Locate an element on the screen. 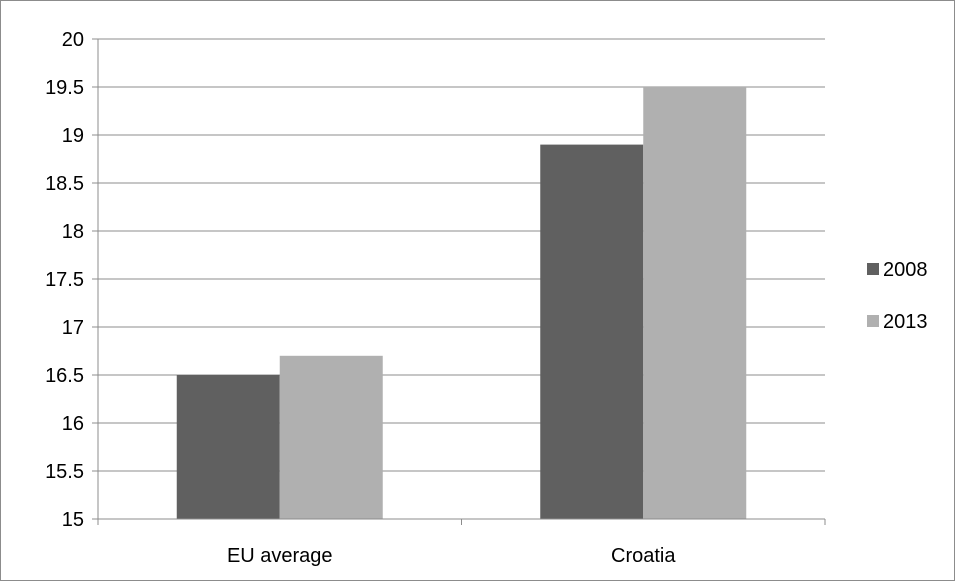 The image size is (955, 581). y-tick-labels: 15 15.5 16 16.5 17 17.5 18 18.5 19 19.5 20 is located at coordinates (64, 280).